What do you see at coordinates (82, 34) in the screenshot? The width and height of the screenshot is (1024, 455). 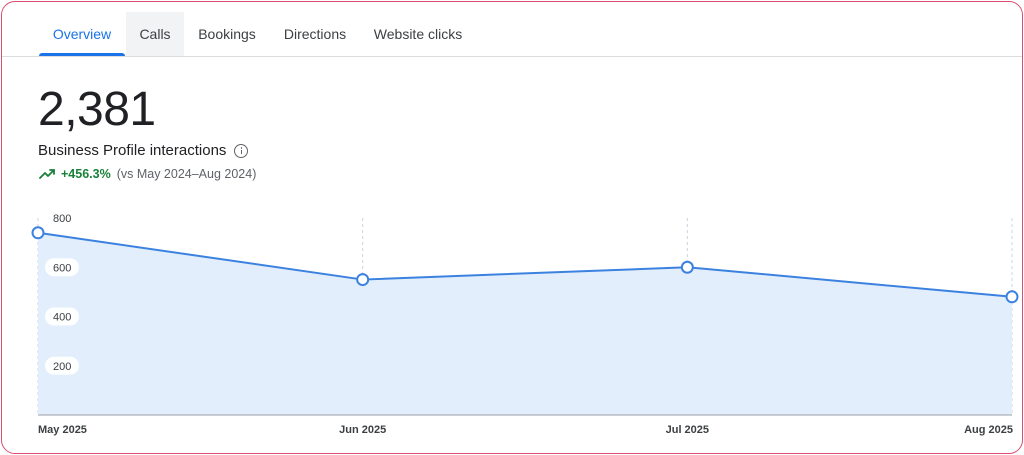 I see `tab-overview: Overview` at bounding box center [82, 34].